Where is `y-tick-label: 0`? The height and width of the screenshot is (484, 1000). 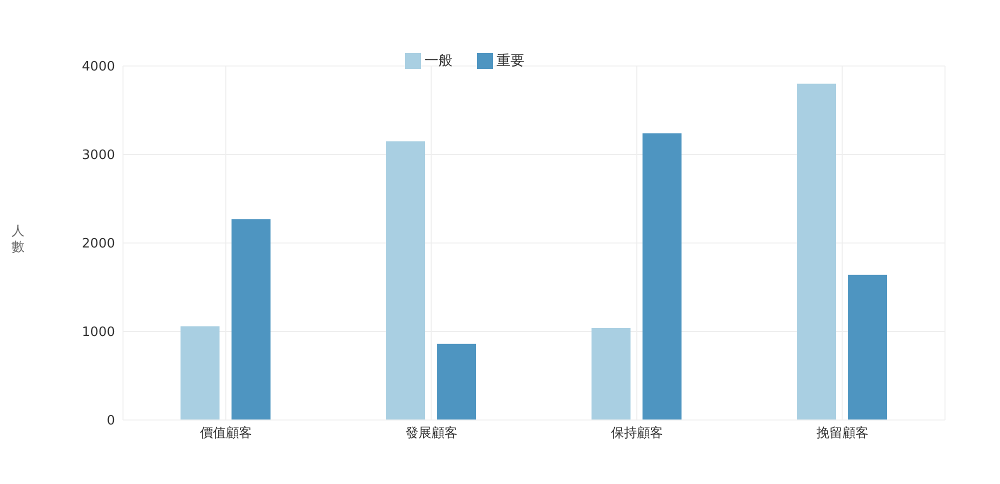
y-tick-label: 0 is located at coordinates (110, 421).